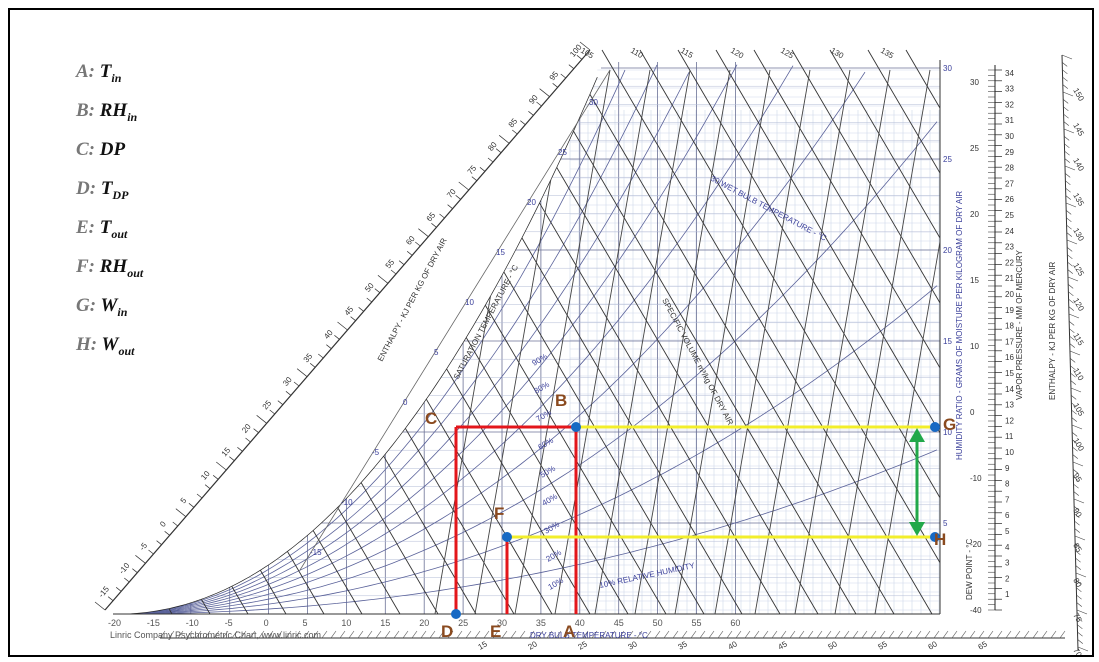  I want to click on enthalpy-top-tick-label: 130, so click(837, 53).